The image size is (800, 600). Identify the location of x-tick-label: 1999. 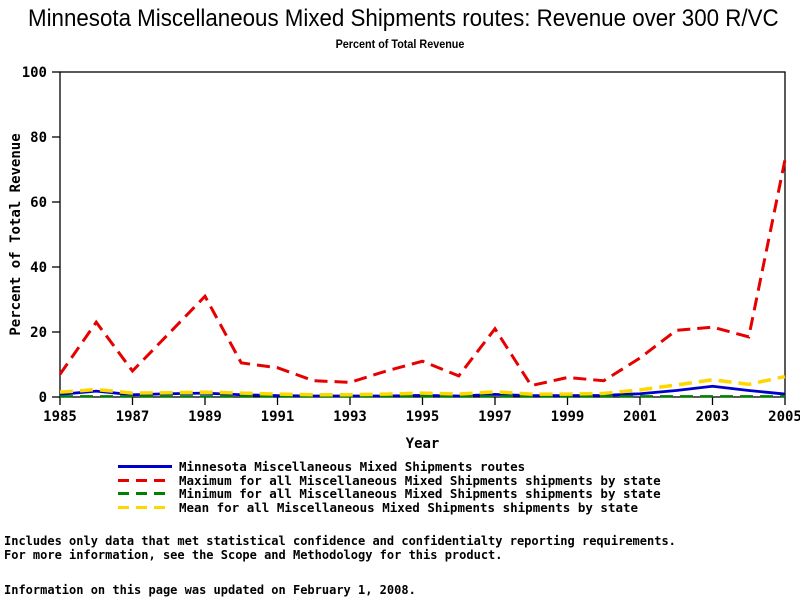
(568, 417).